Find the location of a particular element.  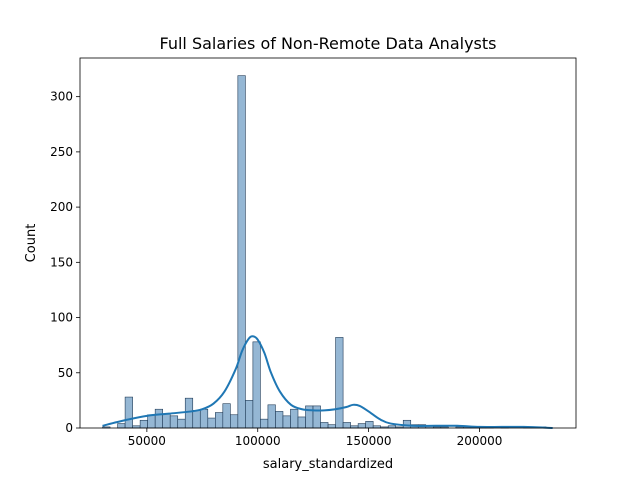

x-tick-label: 150000 is located at coordinates (369, 441).